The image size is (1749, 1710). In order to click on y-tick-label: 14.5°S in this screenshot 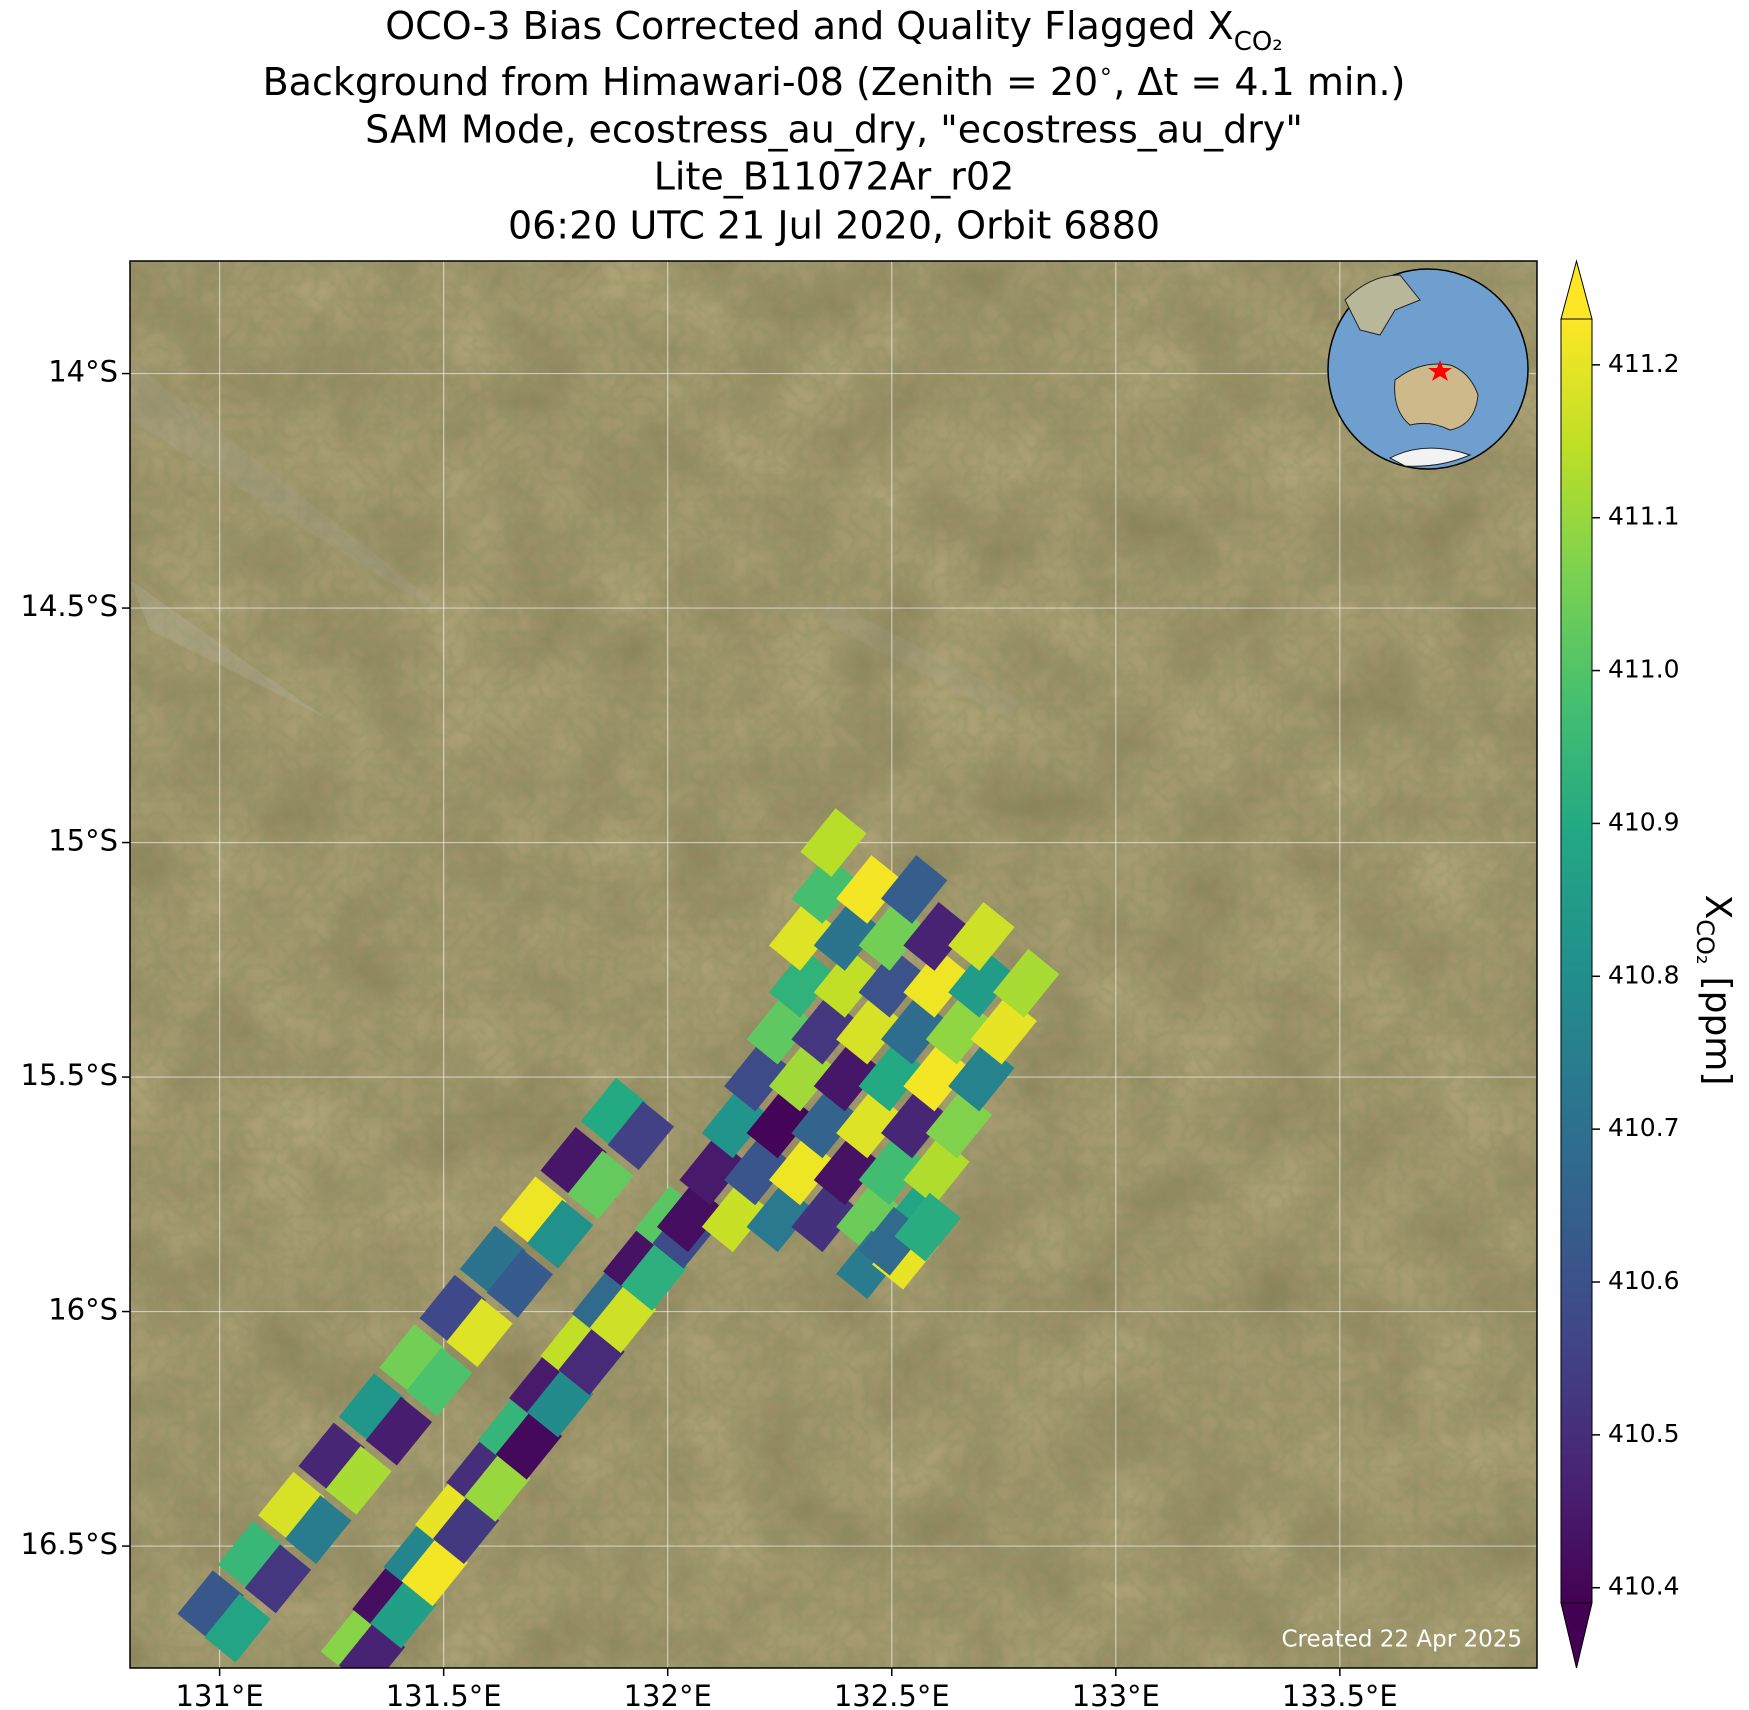, I will do `click(69, 606)`.